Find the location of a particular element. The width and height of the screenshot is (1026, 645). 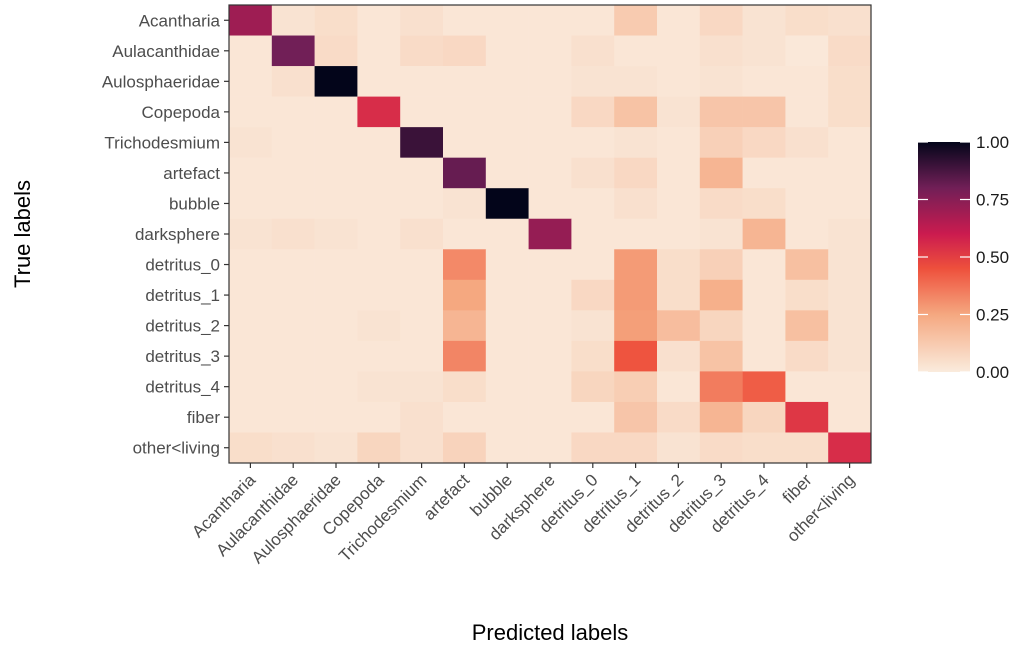

legend-tick-label: 0.25 is located at coordinates (992, 315).